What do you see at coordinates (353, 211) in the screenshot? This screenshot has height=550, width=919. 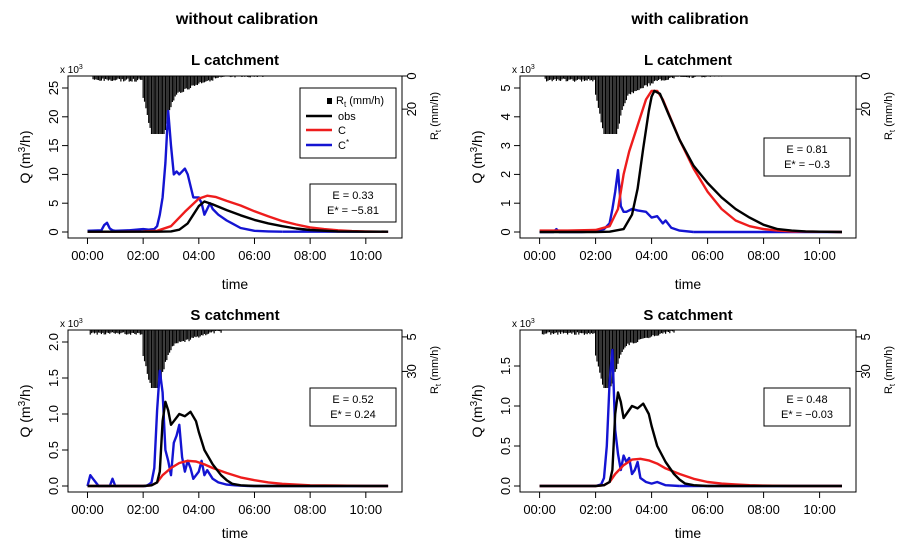 I see `stats-estar: E* = −5.81` at bounding box center [353, 211].